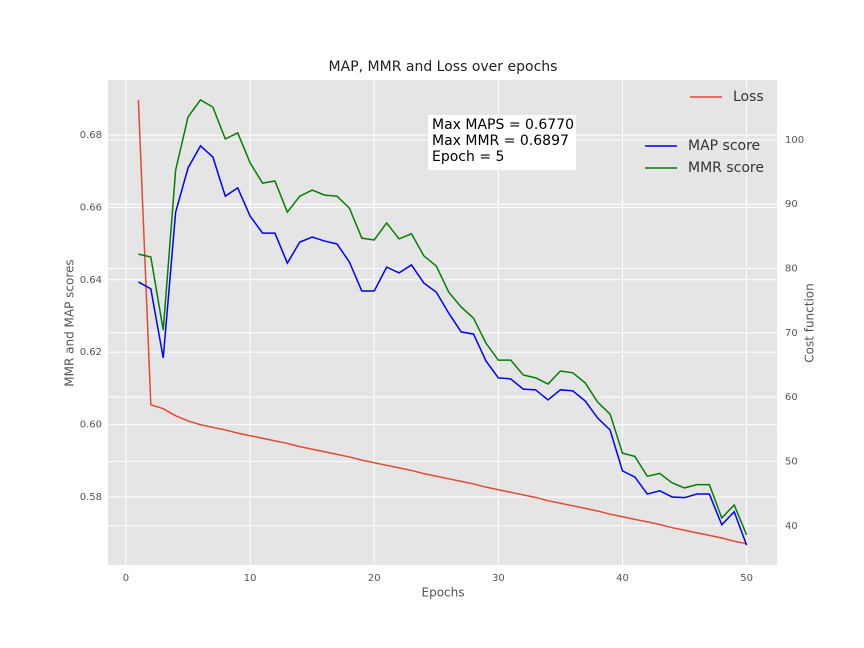 The image size is (864, 648). What do you see at coordinates (443, 593) in the screenshot?
I see `x-axis-label: Epochs` at bounding box center [443, 593].